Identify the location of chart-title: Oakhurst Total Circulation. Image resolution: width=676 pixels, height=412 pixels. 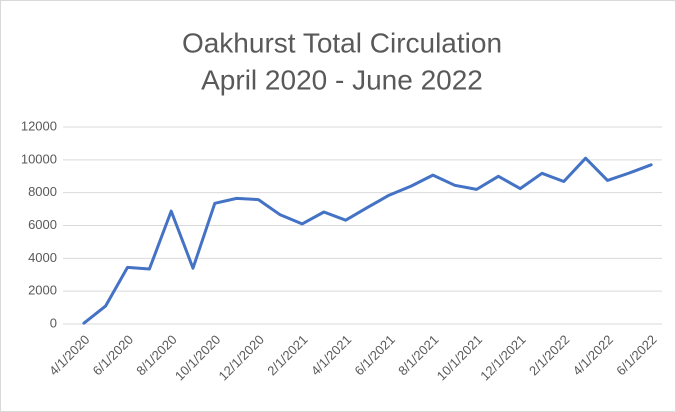
(342, 42).